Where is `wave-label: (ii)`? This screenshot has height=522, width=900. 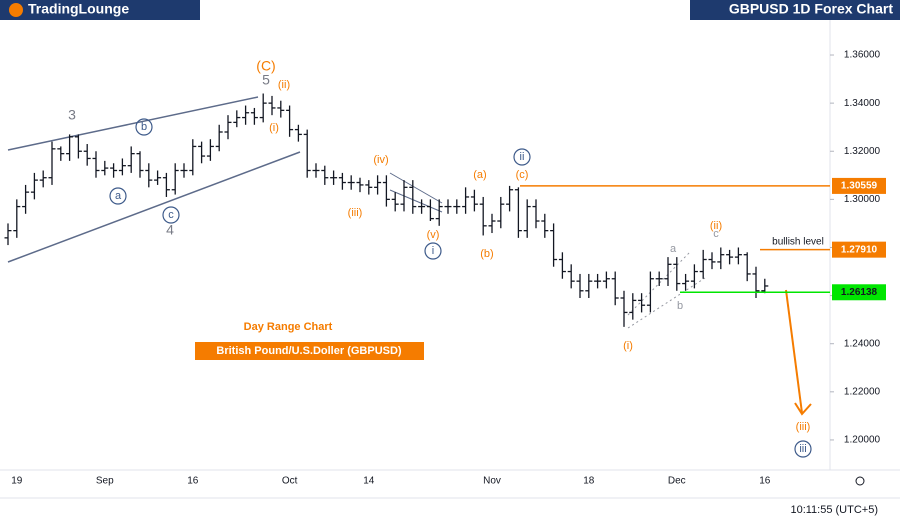
wave-label: (ii) is located at coordinates (716, 226).